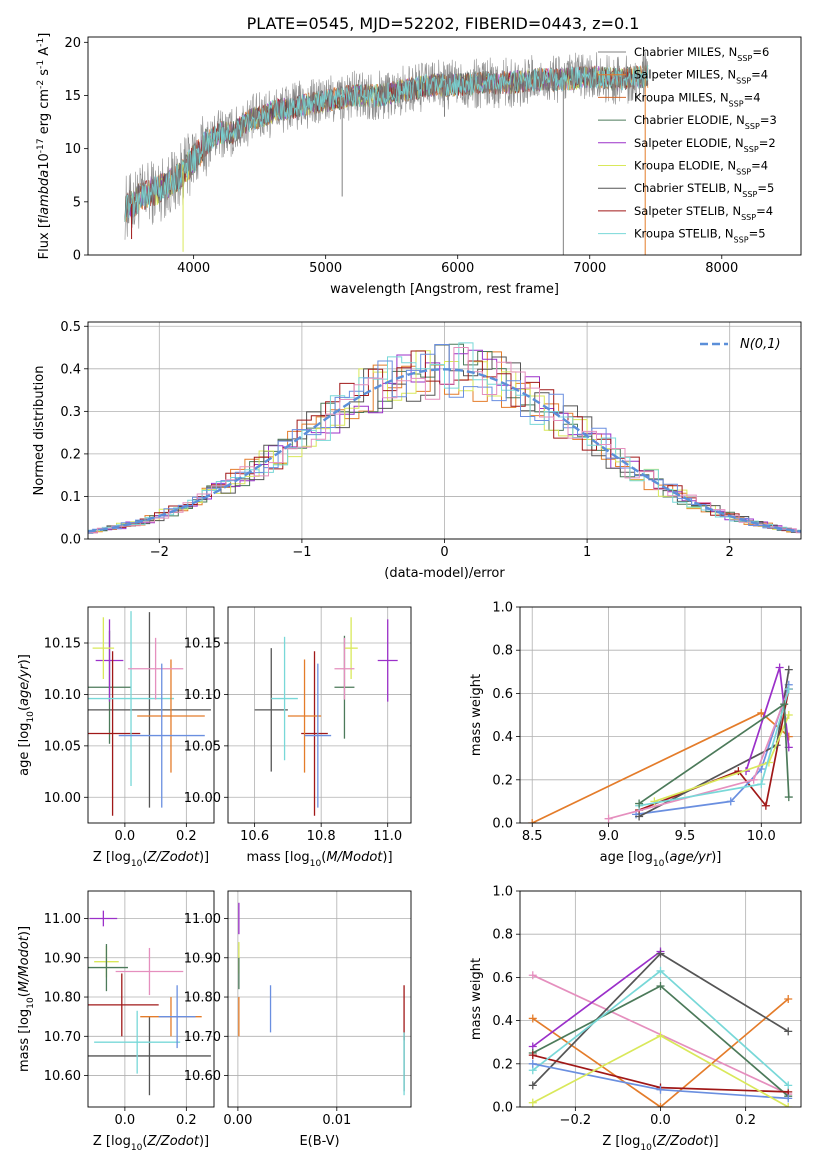  Describe the element at coordinates (444, 289) in the screenshot. I see `x-axis-label: wavelength [Angstrom, rest frame]` at that location.